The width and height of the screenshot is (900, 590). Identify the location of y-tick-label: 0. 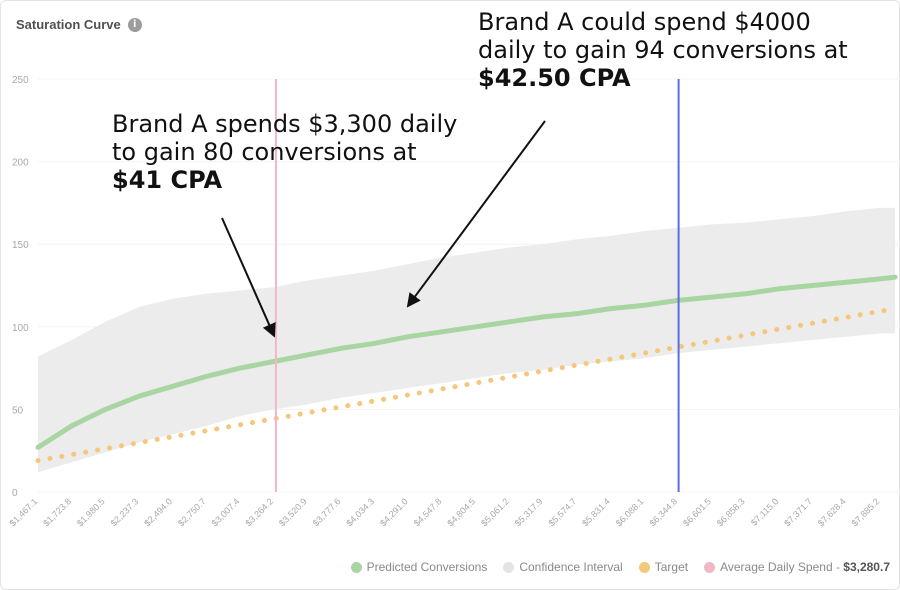
(15, 493).